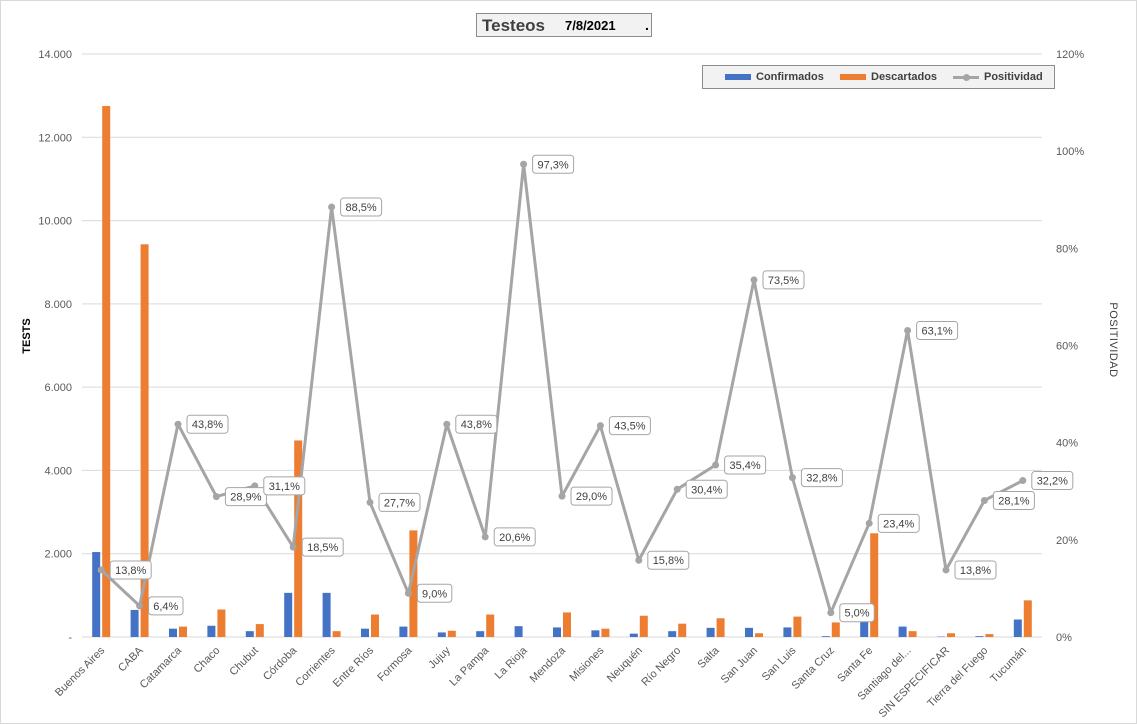 The height and width of the screenshot is (724, 1137). I want to click on x-tick-label: Río Negro, so click(661, 667).